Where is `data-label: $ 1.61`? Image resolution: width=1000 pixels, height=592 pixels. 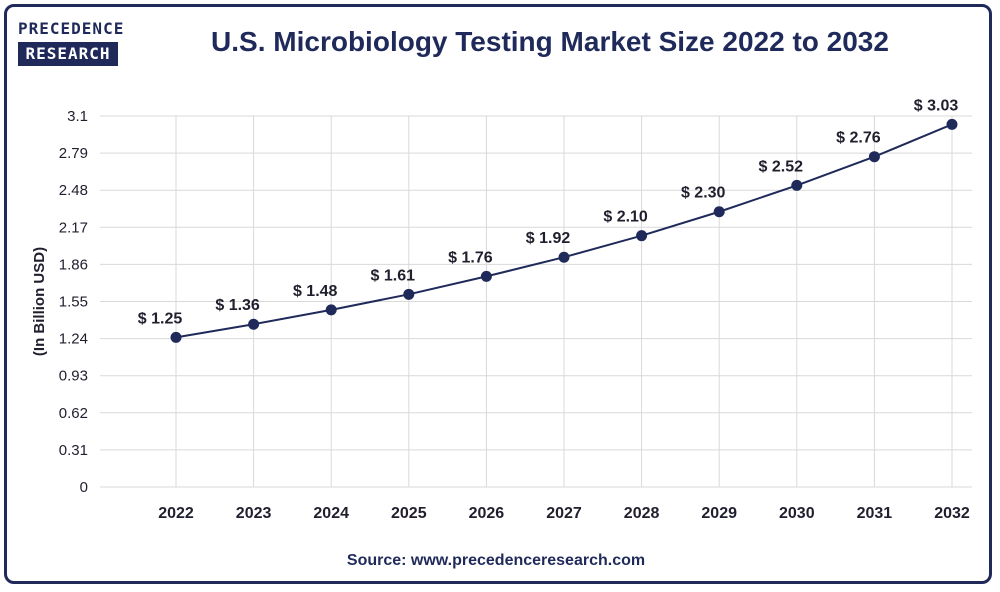
data-label: $ 1.61 is located at coordinates (393, 275).